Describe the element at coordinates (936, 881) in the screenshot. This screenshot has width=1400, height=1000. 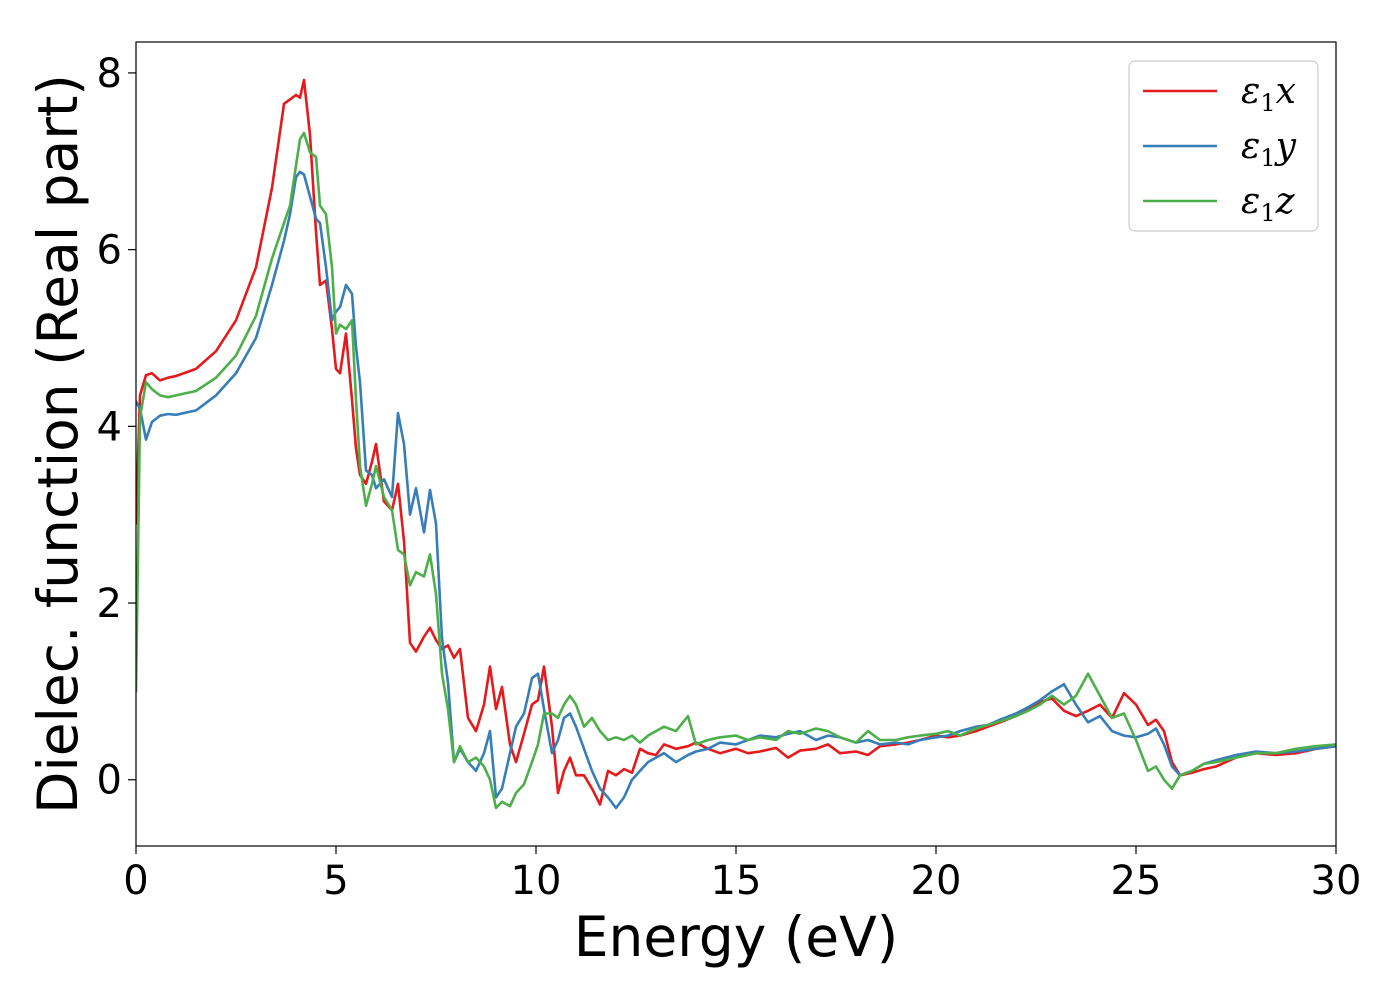
I see `x-tick-label: 20` at that location.